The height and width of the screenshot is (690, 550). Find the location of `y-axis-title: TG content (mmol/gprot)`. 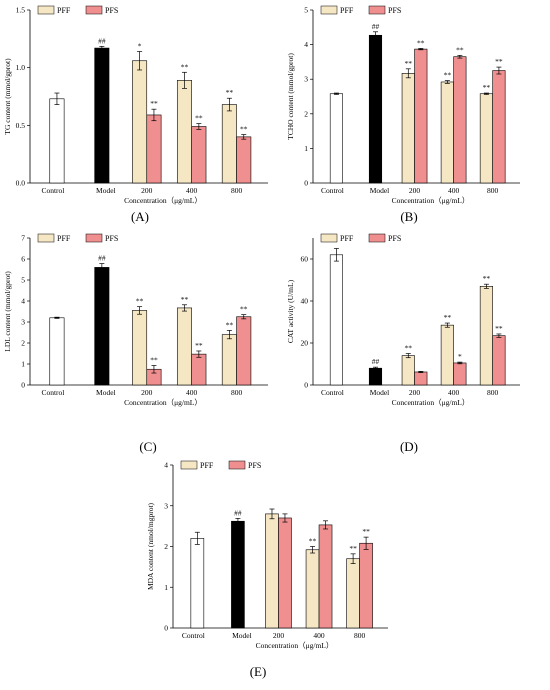

y-axis-title: TG content (mmol/gprot) is located at coordinates (7, 96).